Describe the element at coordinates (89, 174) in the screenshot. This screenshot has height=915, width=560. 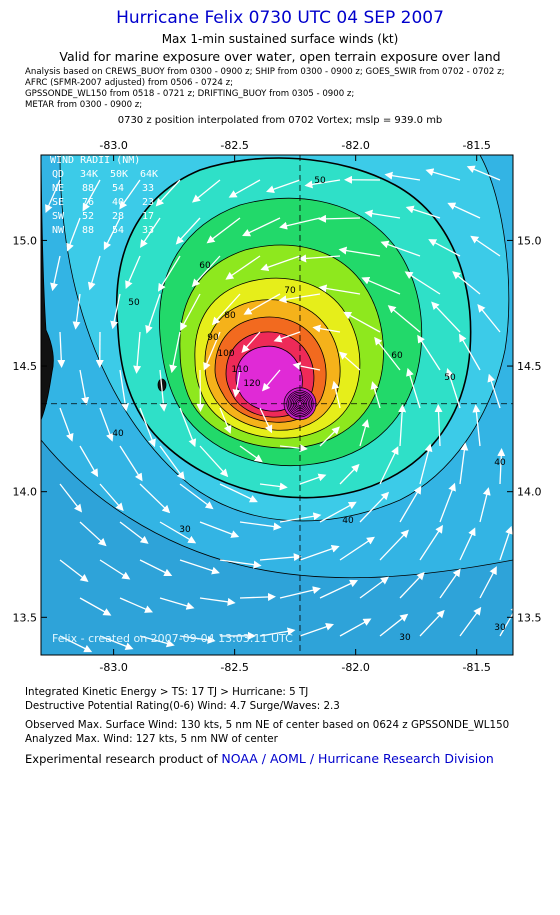
I see `wind-radii-header-34k: 34K` at that location.